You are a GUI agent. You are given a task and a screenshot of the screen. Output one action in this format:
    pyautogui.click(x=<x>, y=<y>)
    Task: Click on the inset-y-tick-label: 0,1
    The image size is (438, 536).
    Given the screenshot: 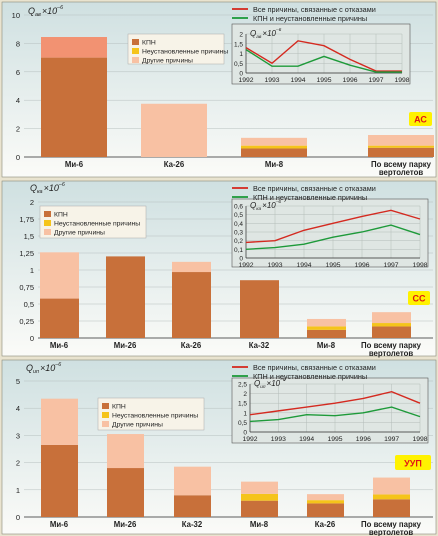 What is the action you would take?
    pyautogui.click(x=238, y=250)
    